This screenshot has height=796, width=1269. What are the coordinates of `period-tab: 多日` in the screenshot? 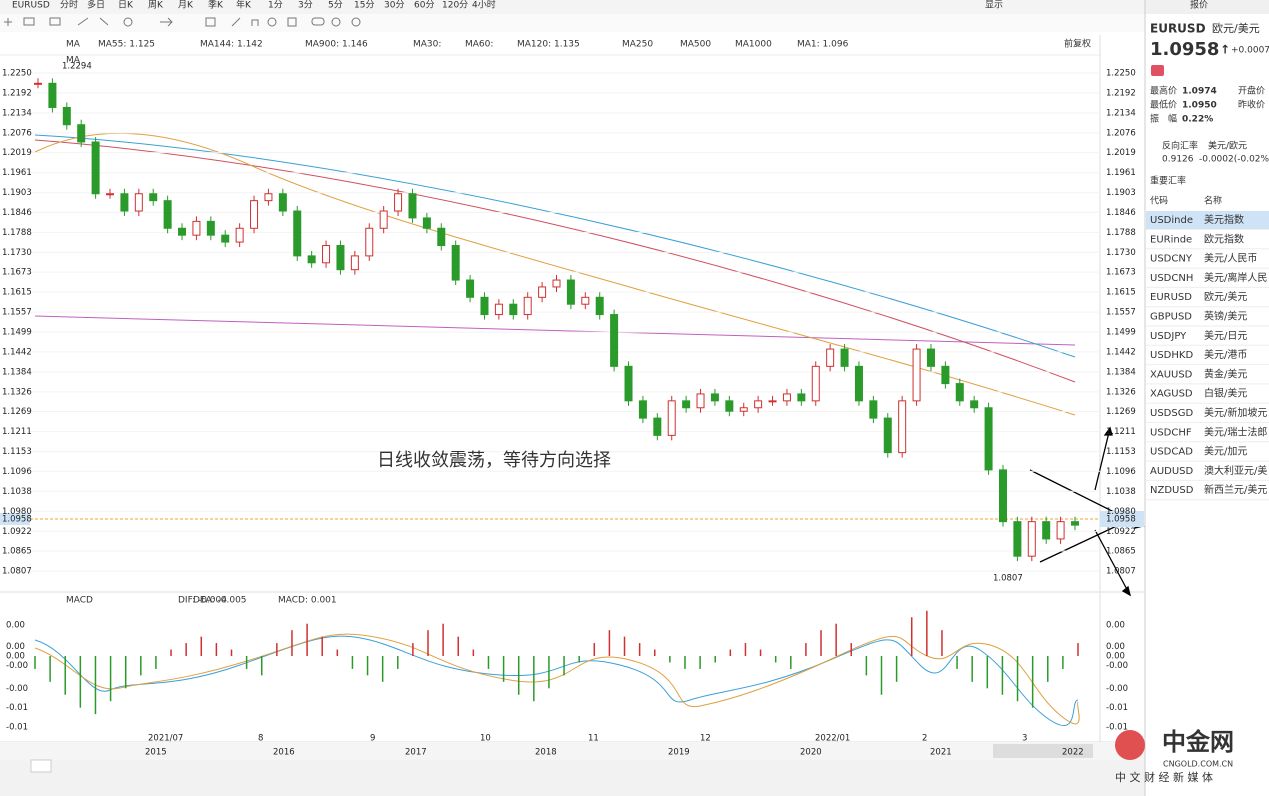 It's located at (96, 5).